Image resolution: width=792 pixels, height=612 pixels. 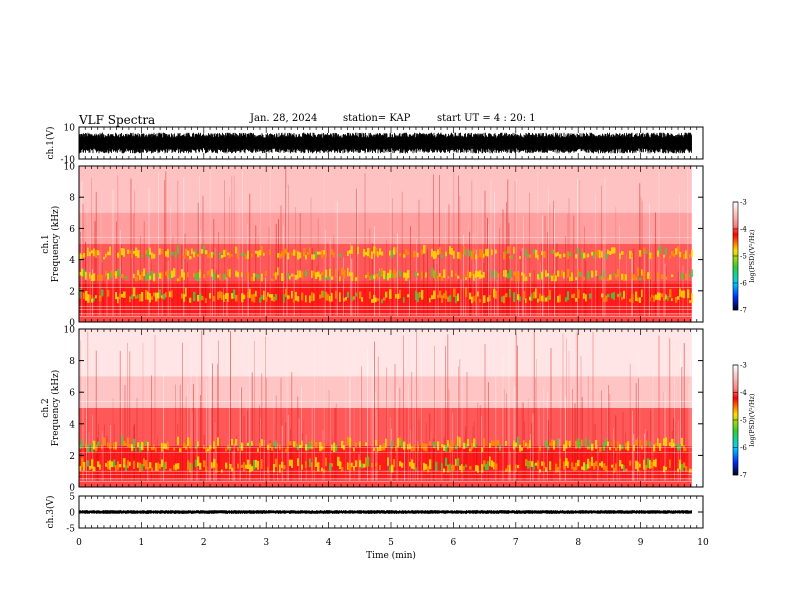 What do you see at coordinates (743, 448) in the screenshot?
I see `ch2-spectrogram-colorbar-label: -6` at bounding box center [743, 448].